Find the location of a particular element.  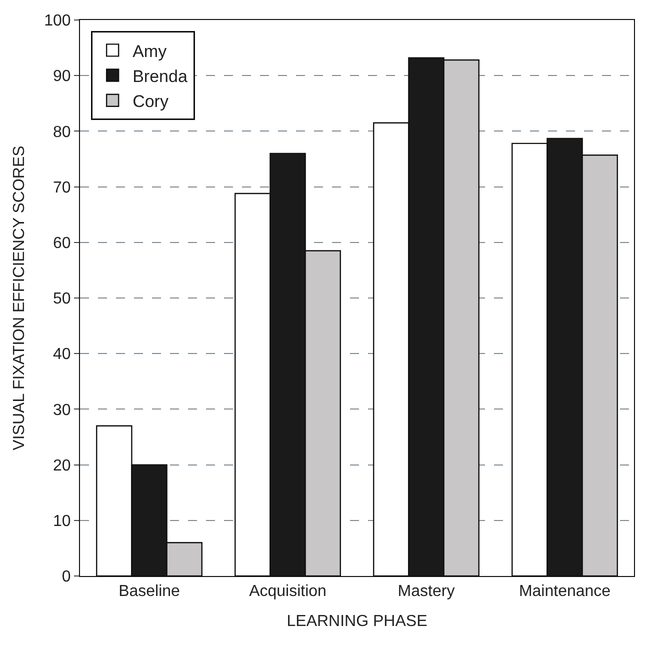

y-tick-label: 70 is located at coordinates (62, 187).